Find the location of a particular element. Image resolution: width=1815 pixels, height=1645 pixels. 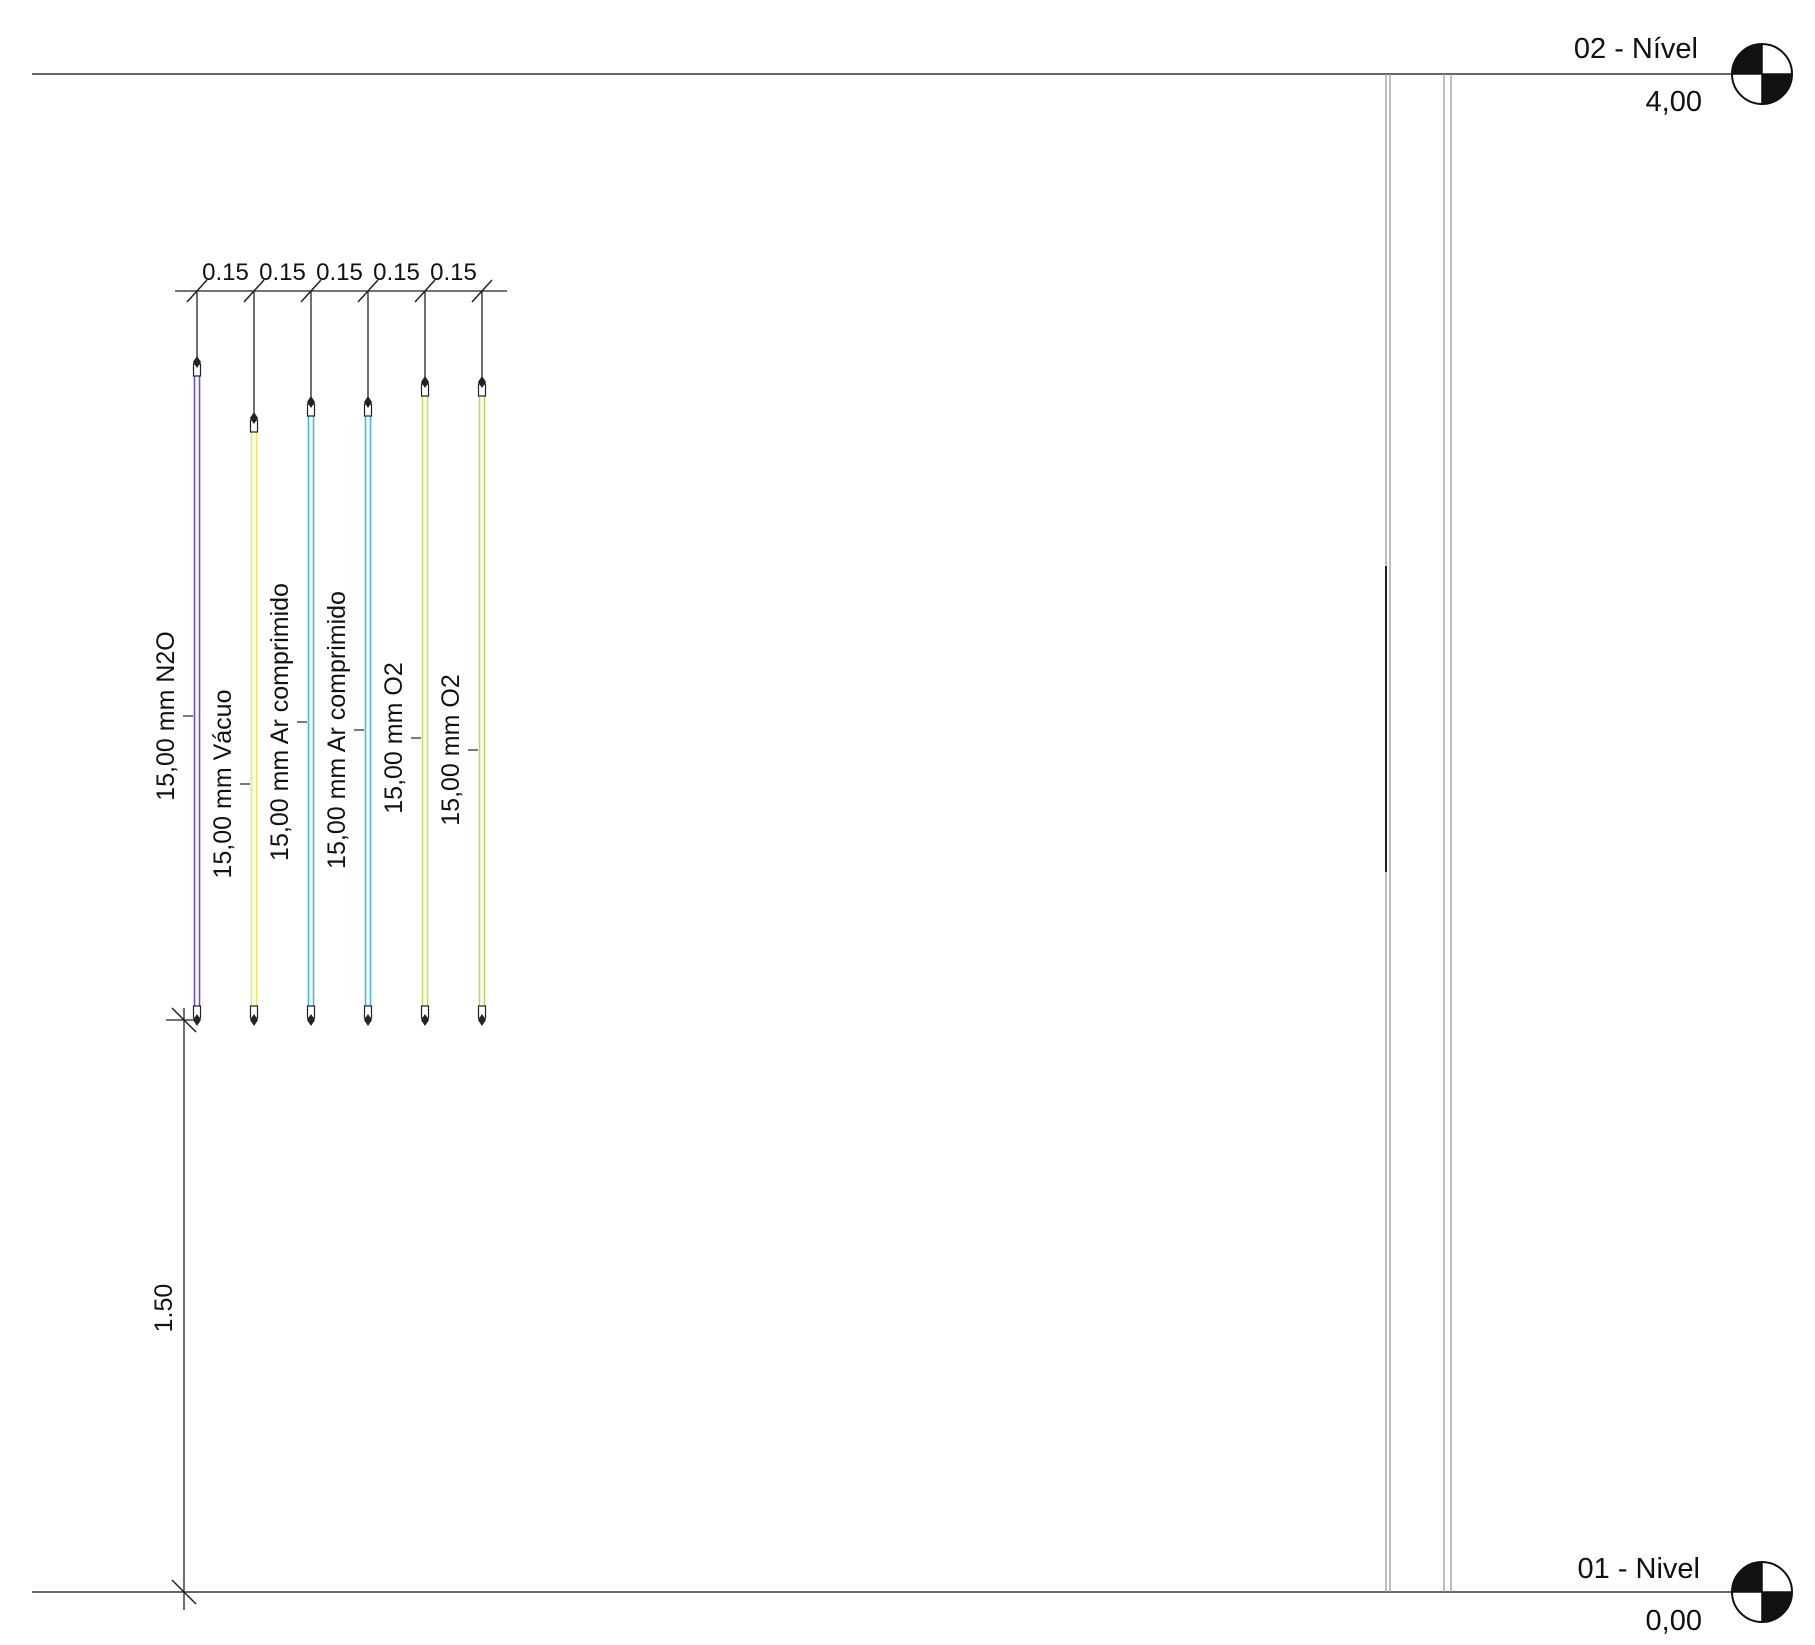

pipe-label: 15,00 mm N2O is located at coordinates (166, 716).